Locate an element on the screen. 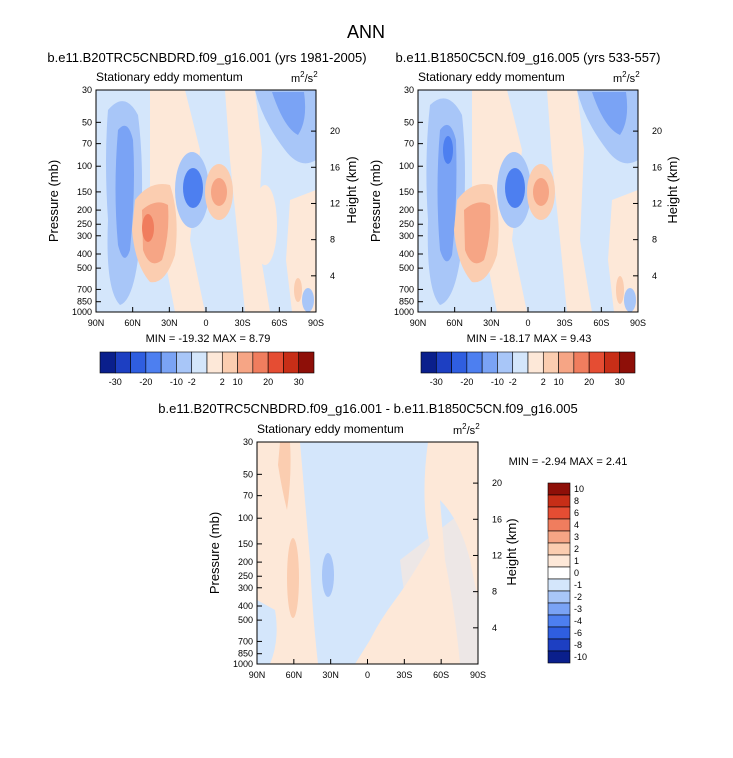  colorbar-label: 4 is located at coordinates (576, 525).